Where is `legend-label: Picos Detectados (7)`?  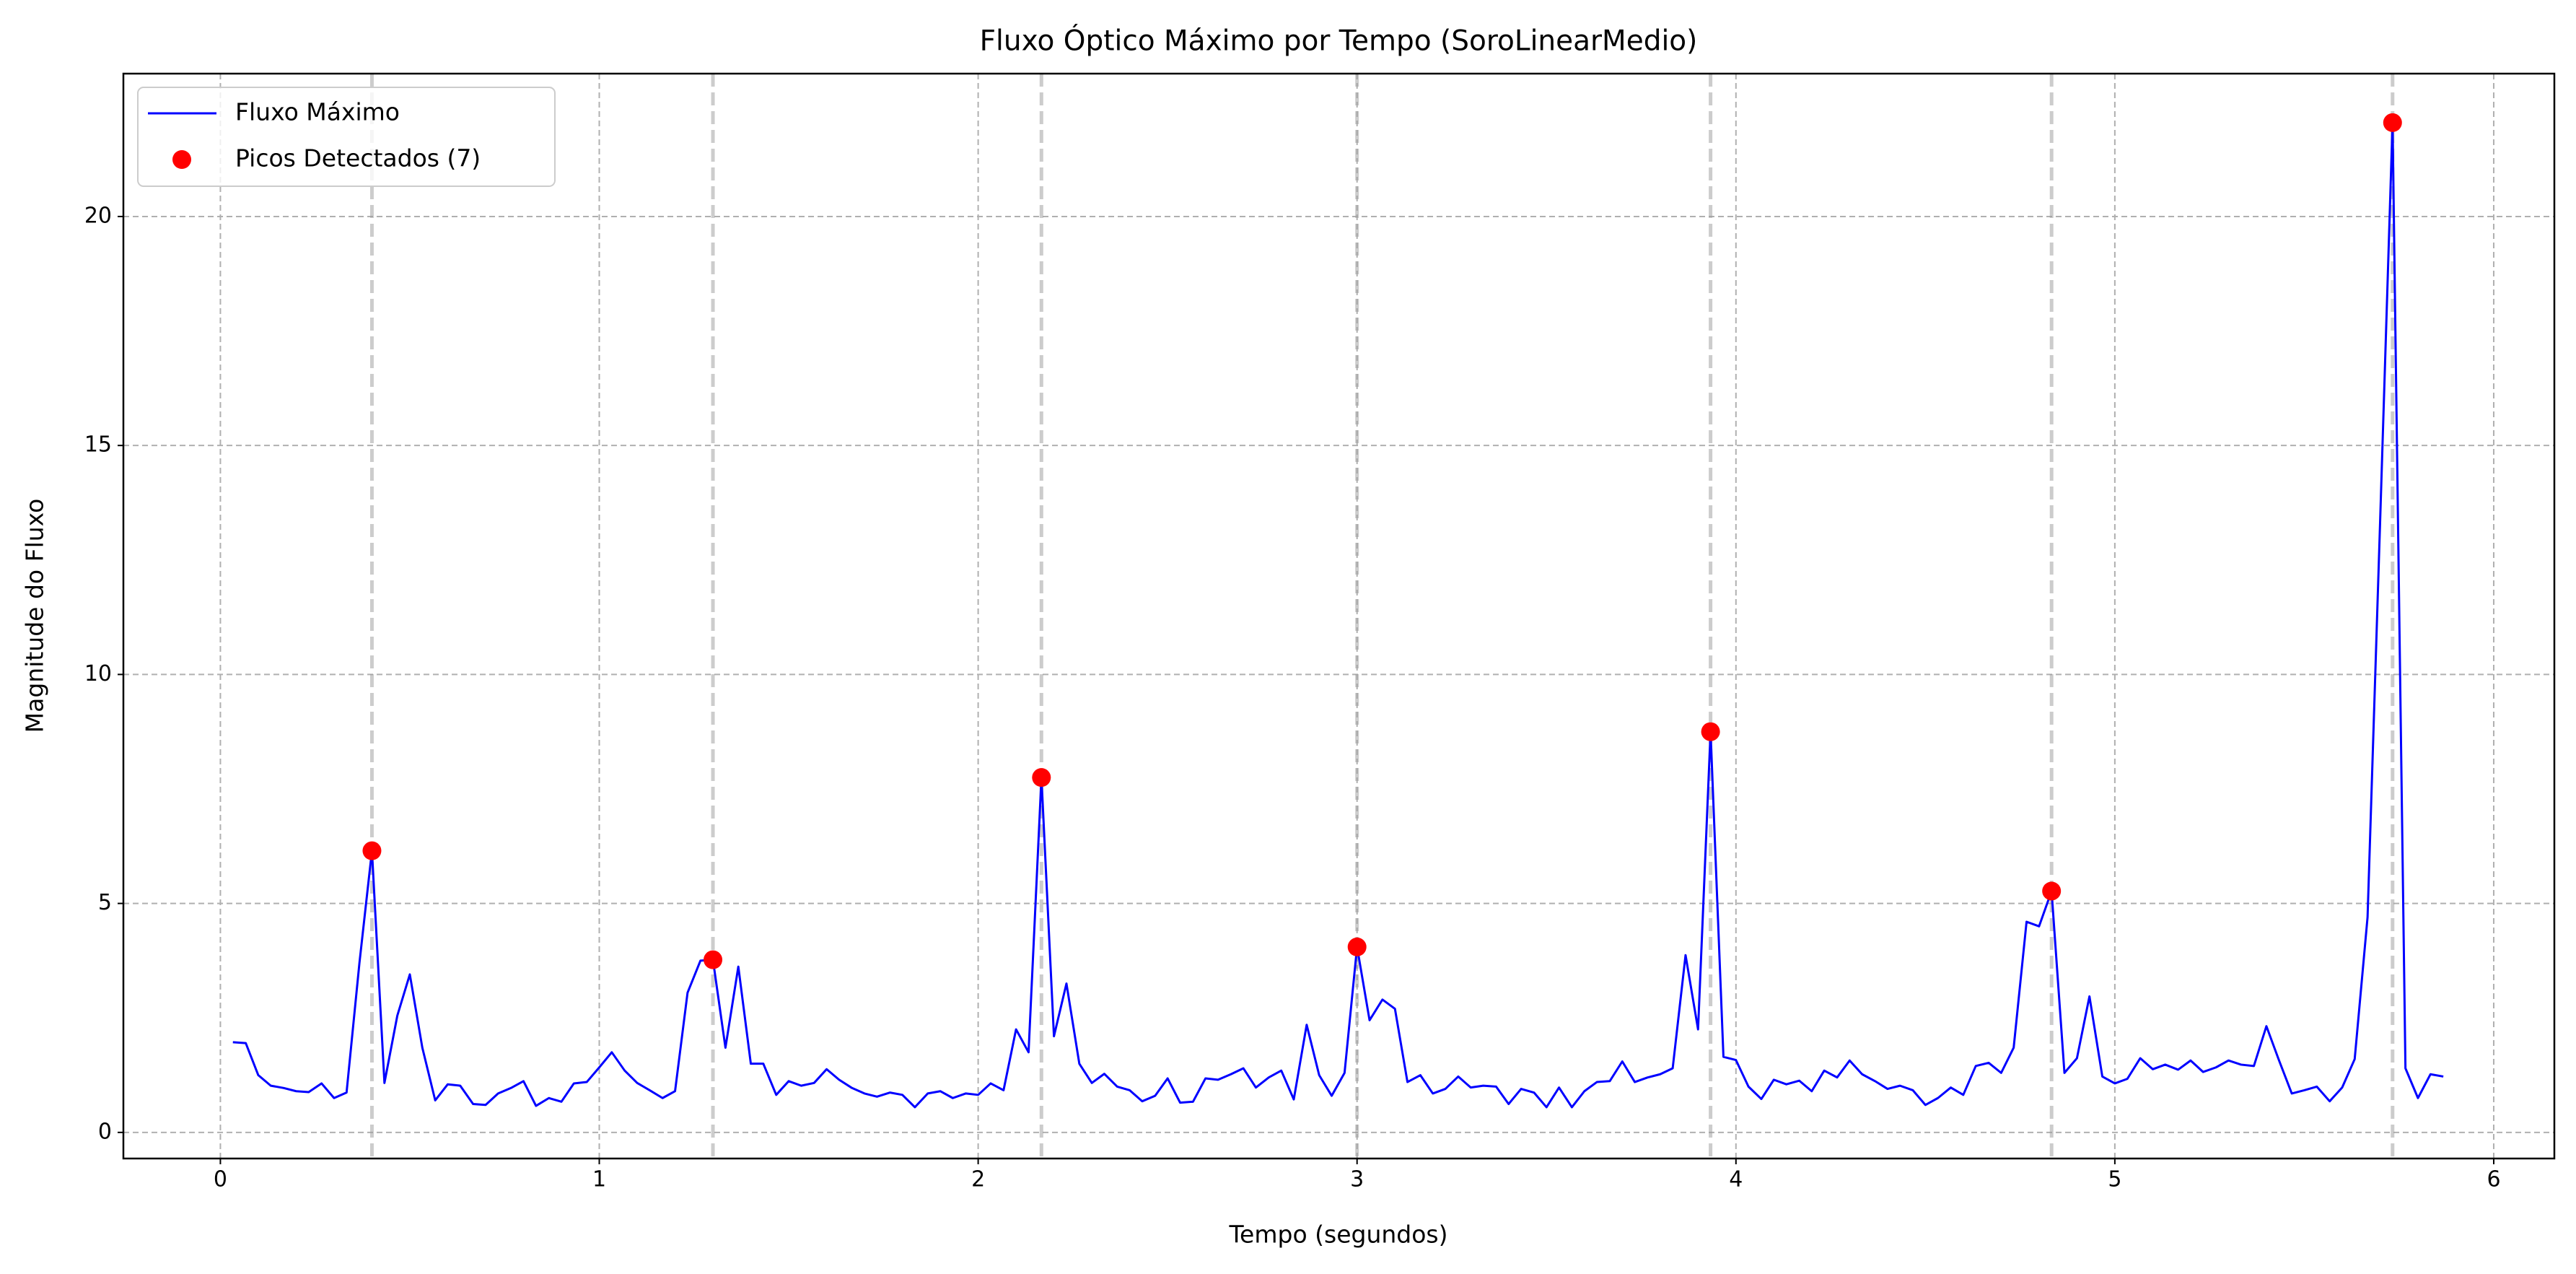 legend-label: Picos Detectados (7) is located at coordinates (358, 158).